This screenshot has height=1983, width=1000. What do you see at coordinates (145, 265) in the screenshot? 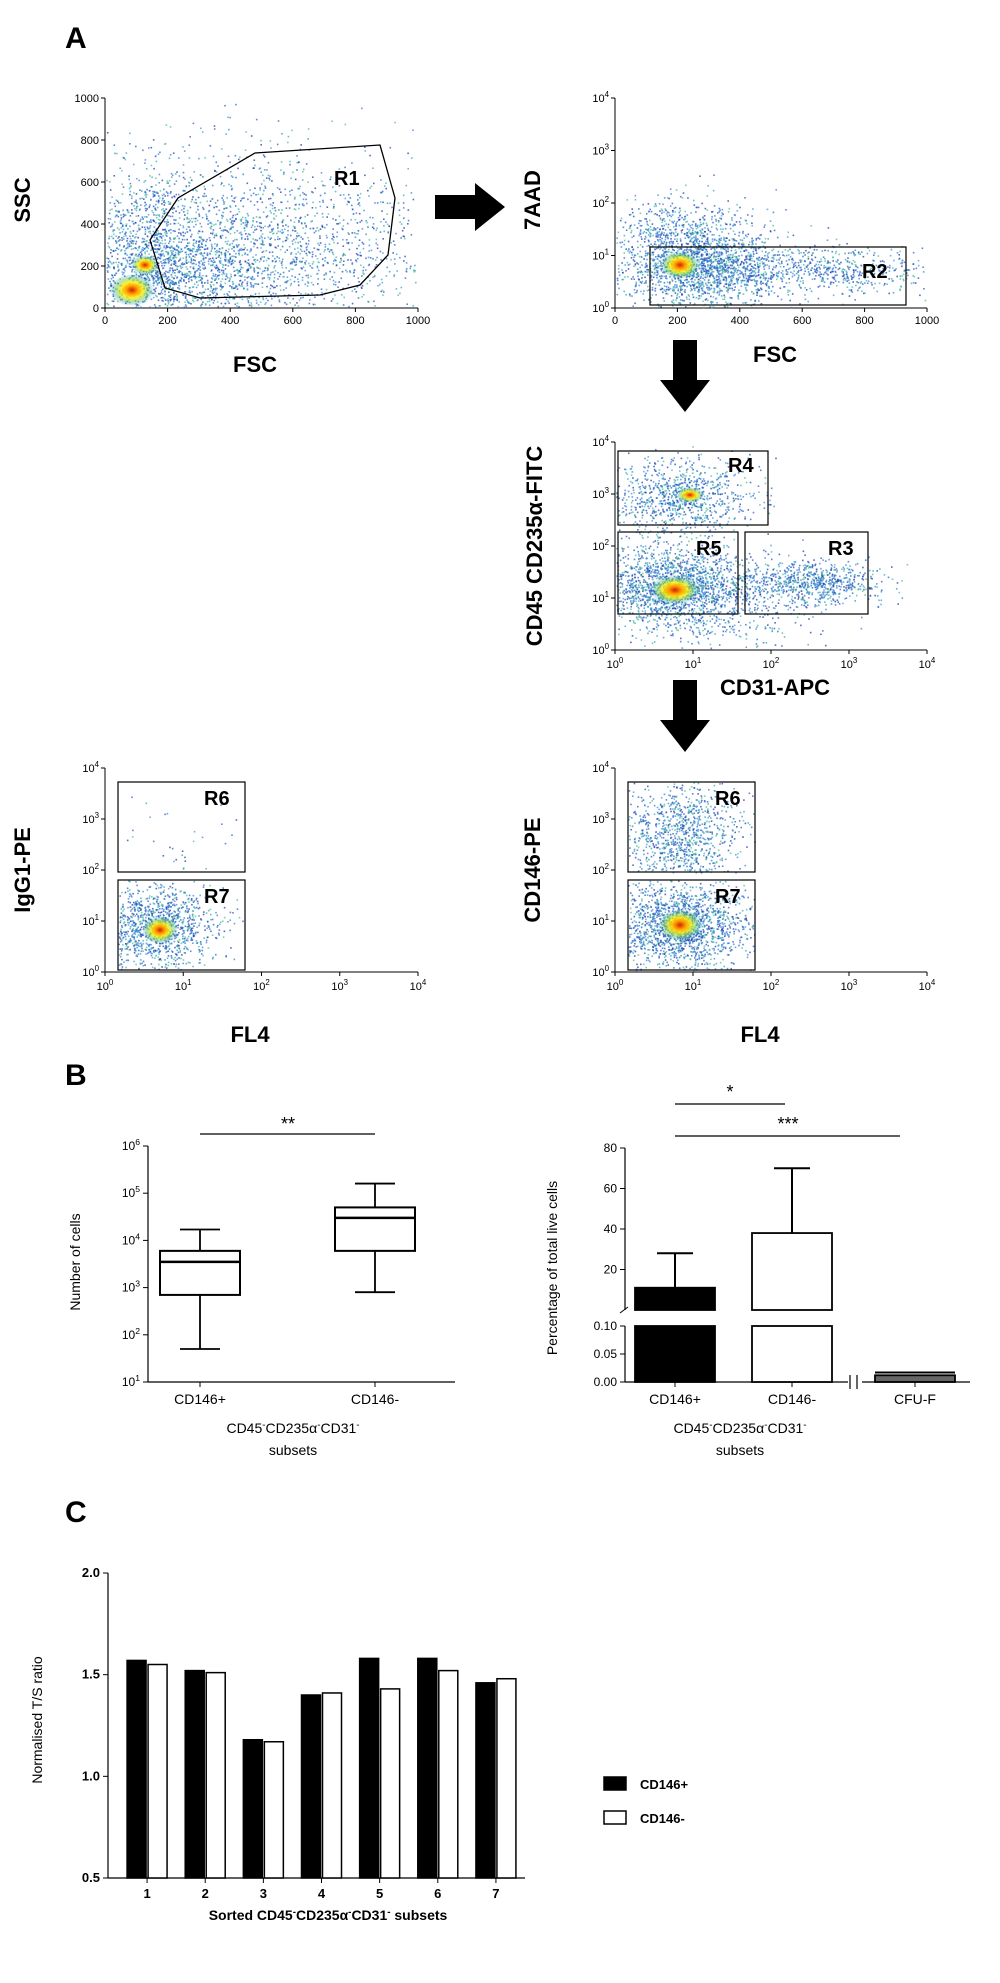
I see `density-hotspot-secondary` at bounding box center [145, 265].